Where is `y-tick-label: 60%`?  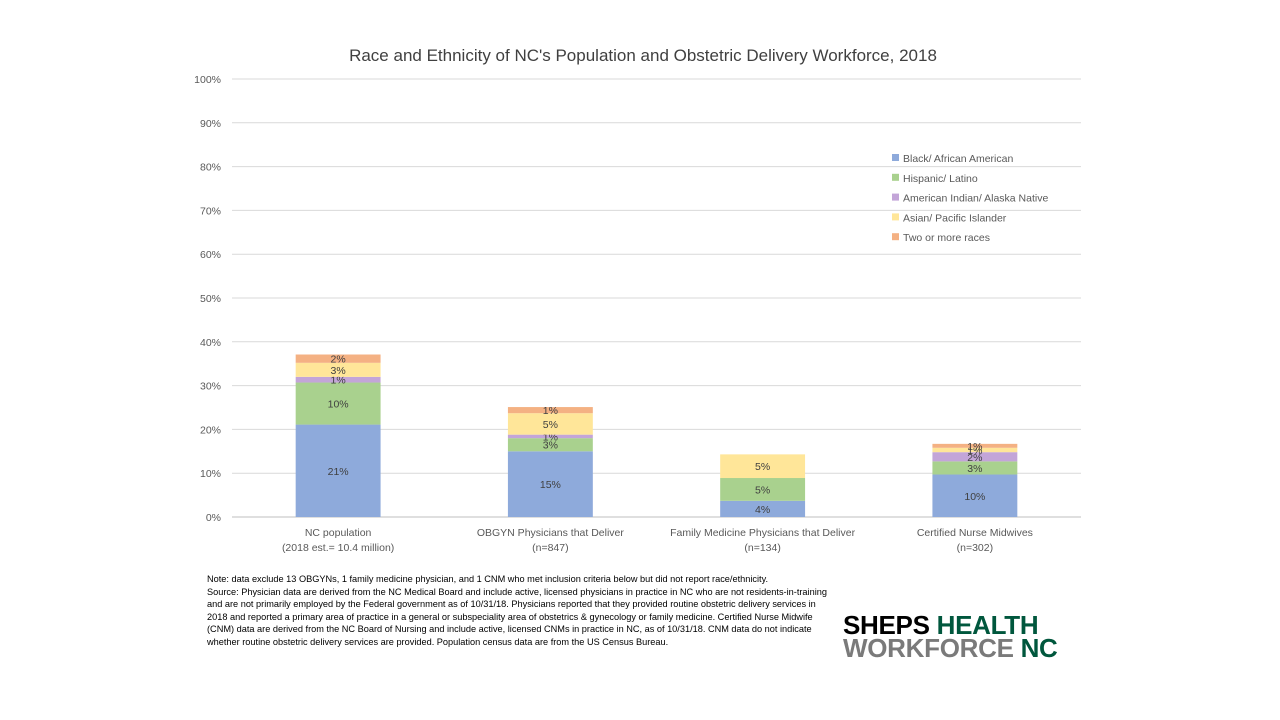 y-tick-label: 60% is located at coordinates (210, 255).